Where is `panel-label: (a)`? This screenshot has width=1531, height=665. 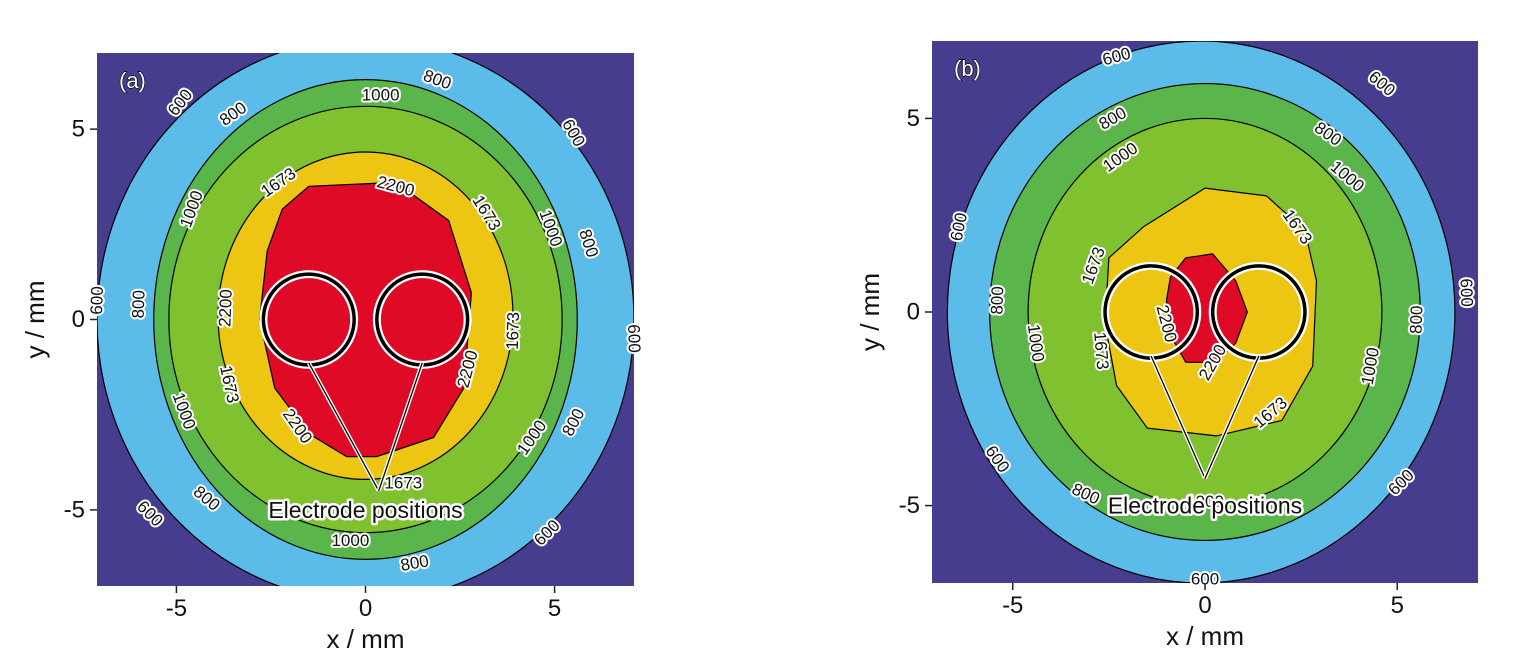
panel-label: (a) is located at coordinates (132, 80).